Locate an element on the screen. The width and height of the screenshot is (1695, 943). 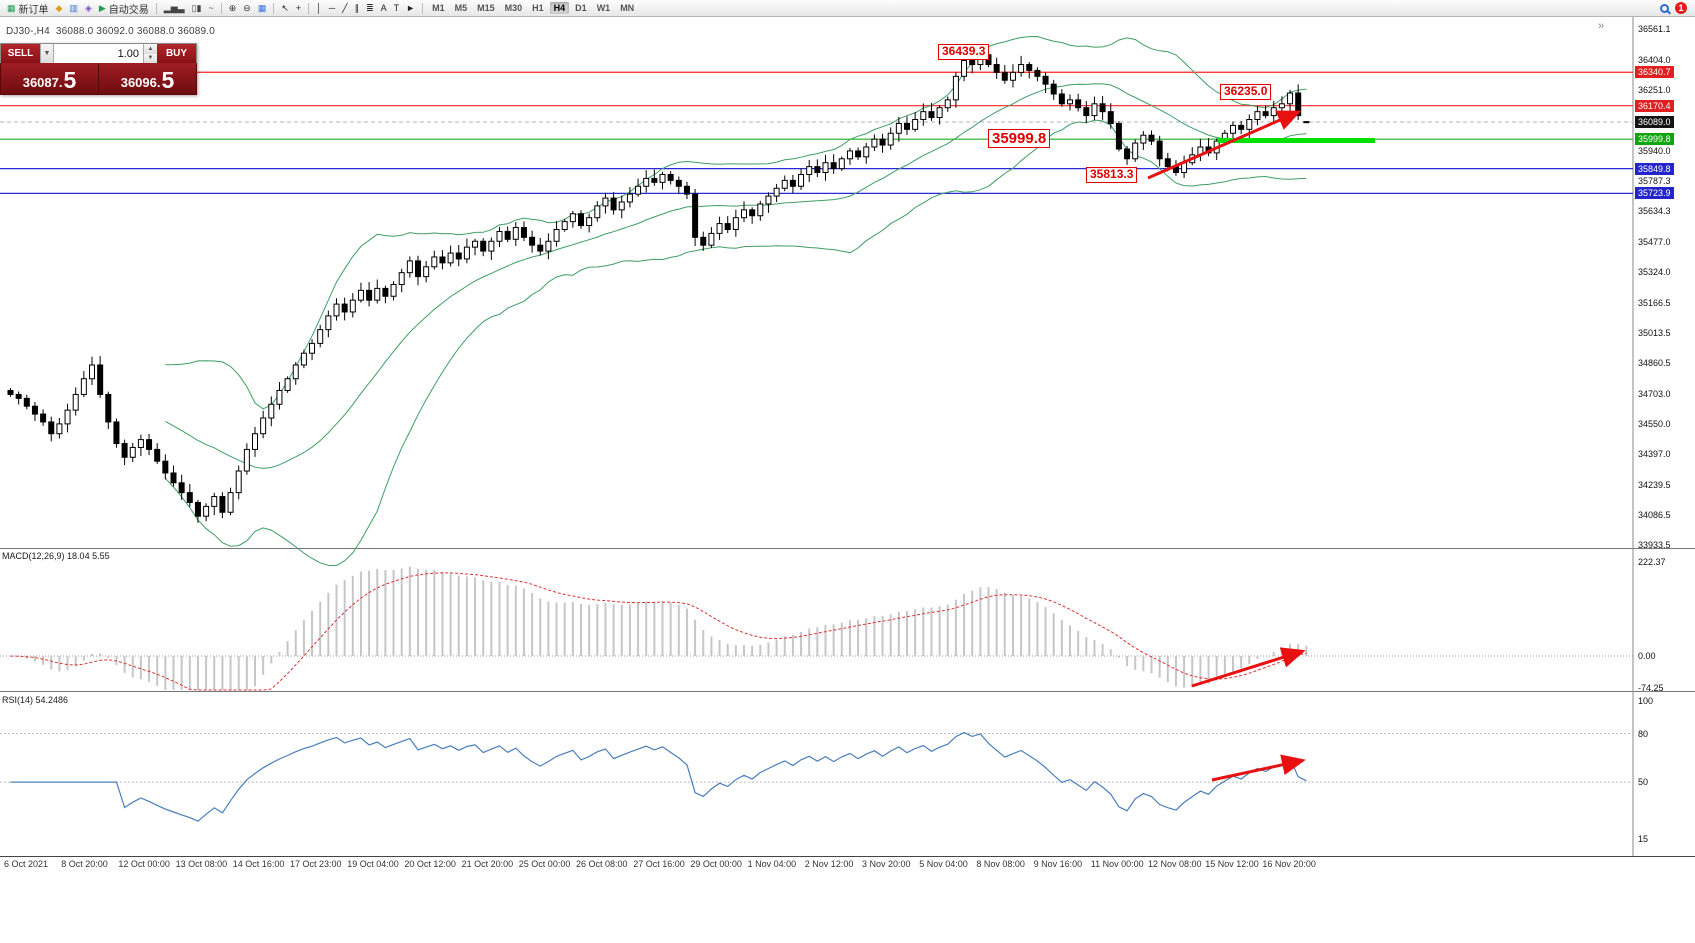
price-callout: 36235.0 is located at coordinates (1246, 91).